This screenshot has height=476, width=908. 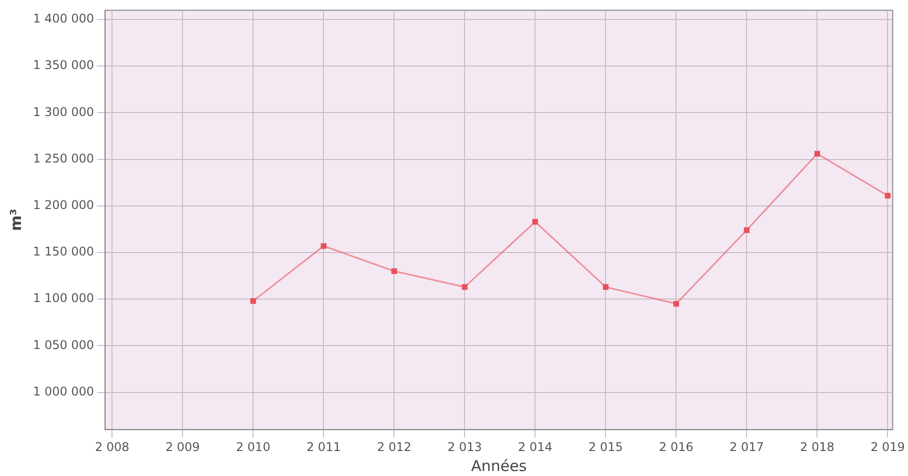 I want to click on y-tick-label: 1 350 000, so click(x=63, y=65).